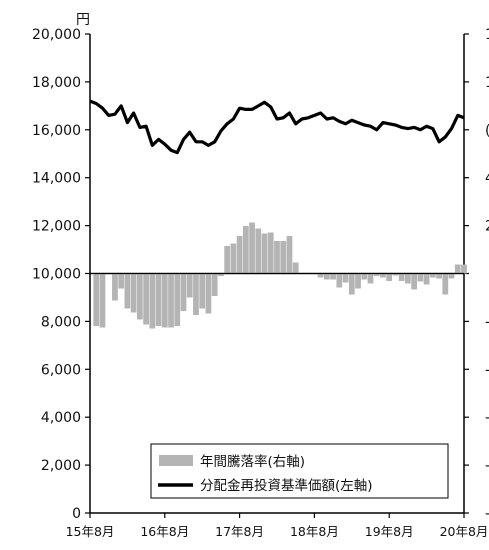 Image resolution: width=489 pixels, height=550 pixels. What do you see at coordinates (487, 179) in the screenshot?
I see `right-tick-label: 4` at bounding box center [487, 179].